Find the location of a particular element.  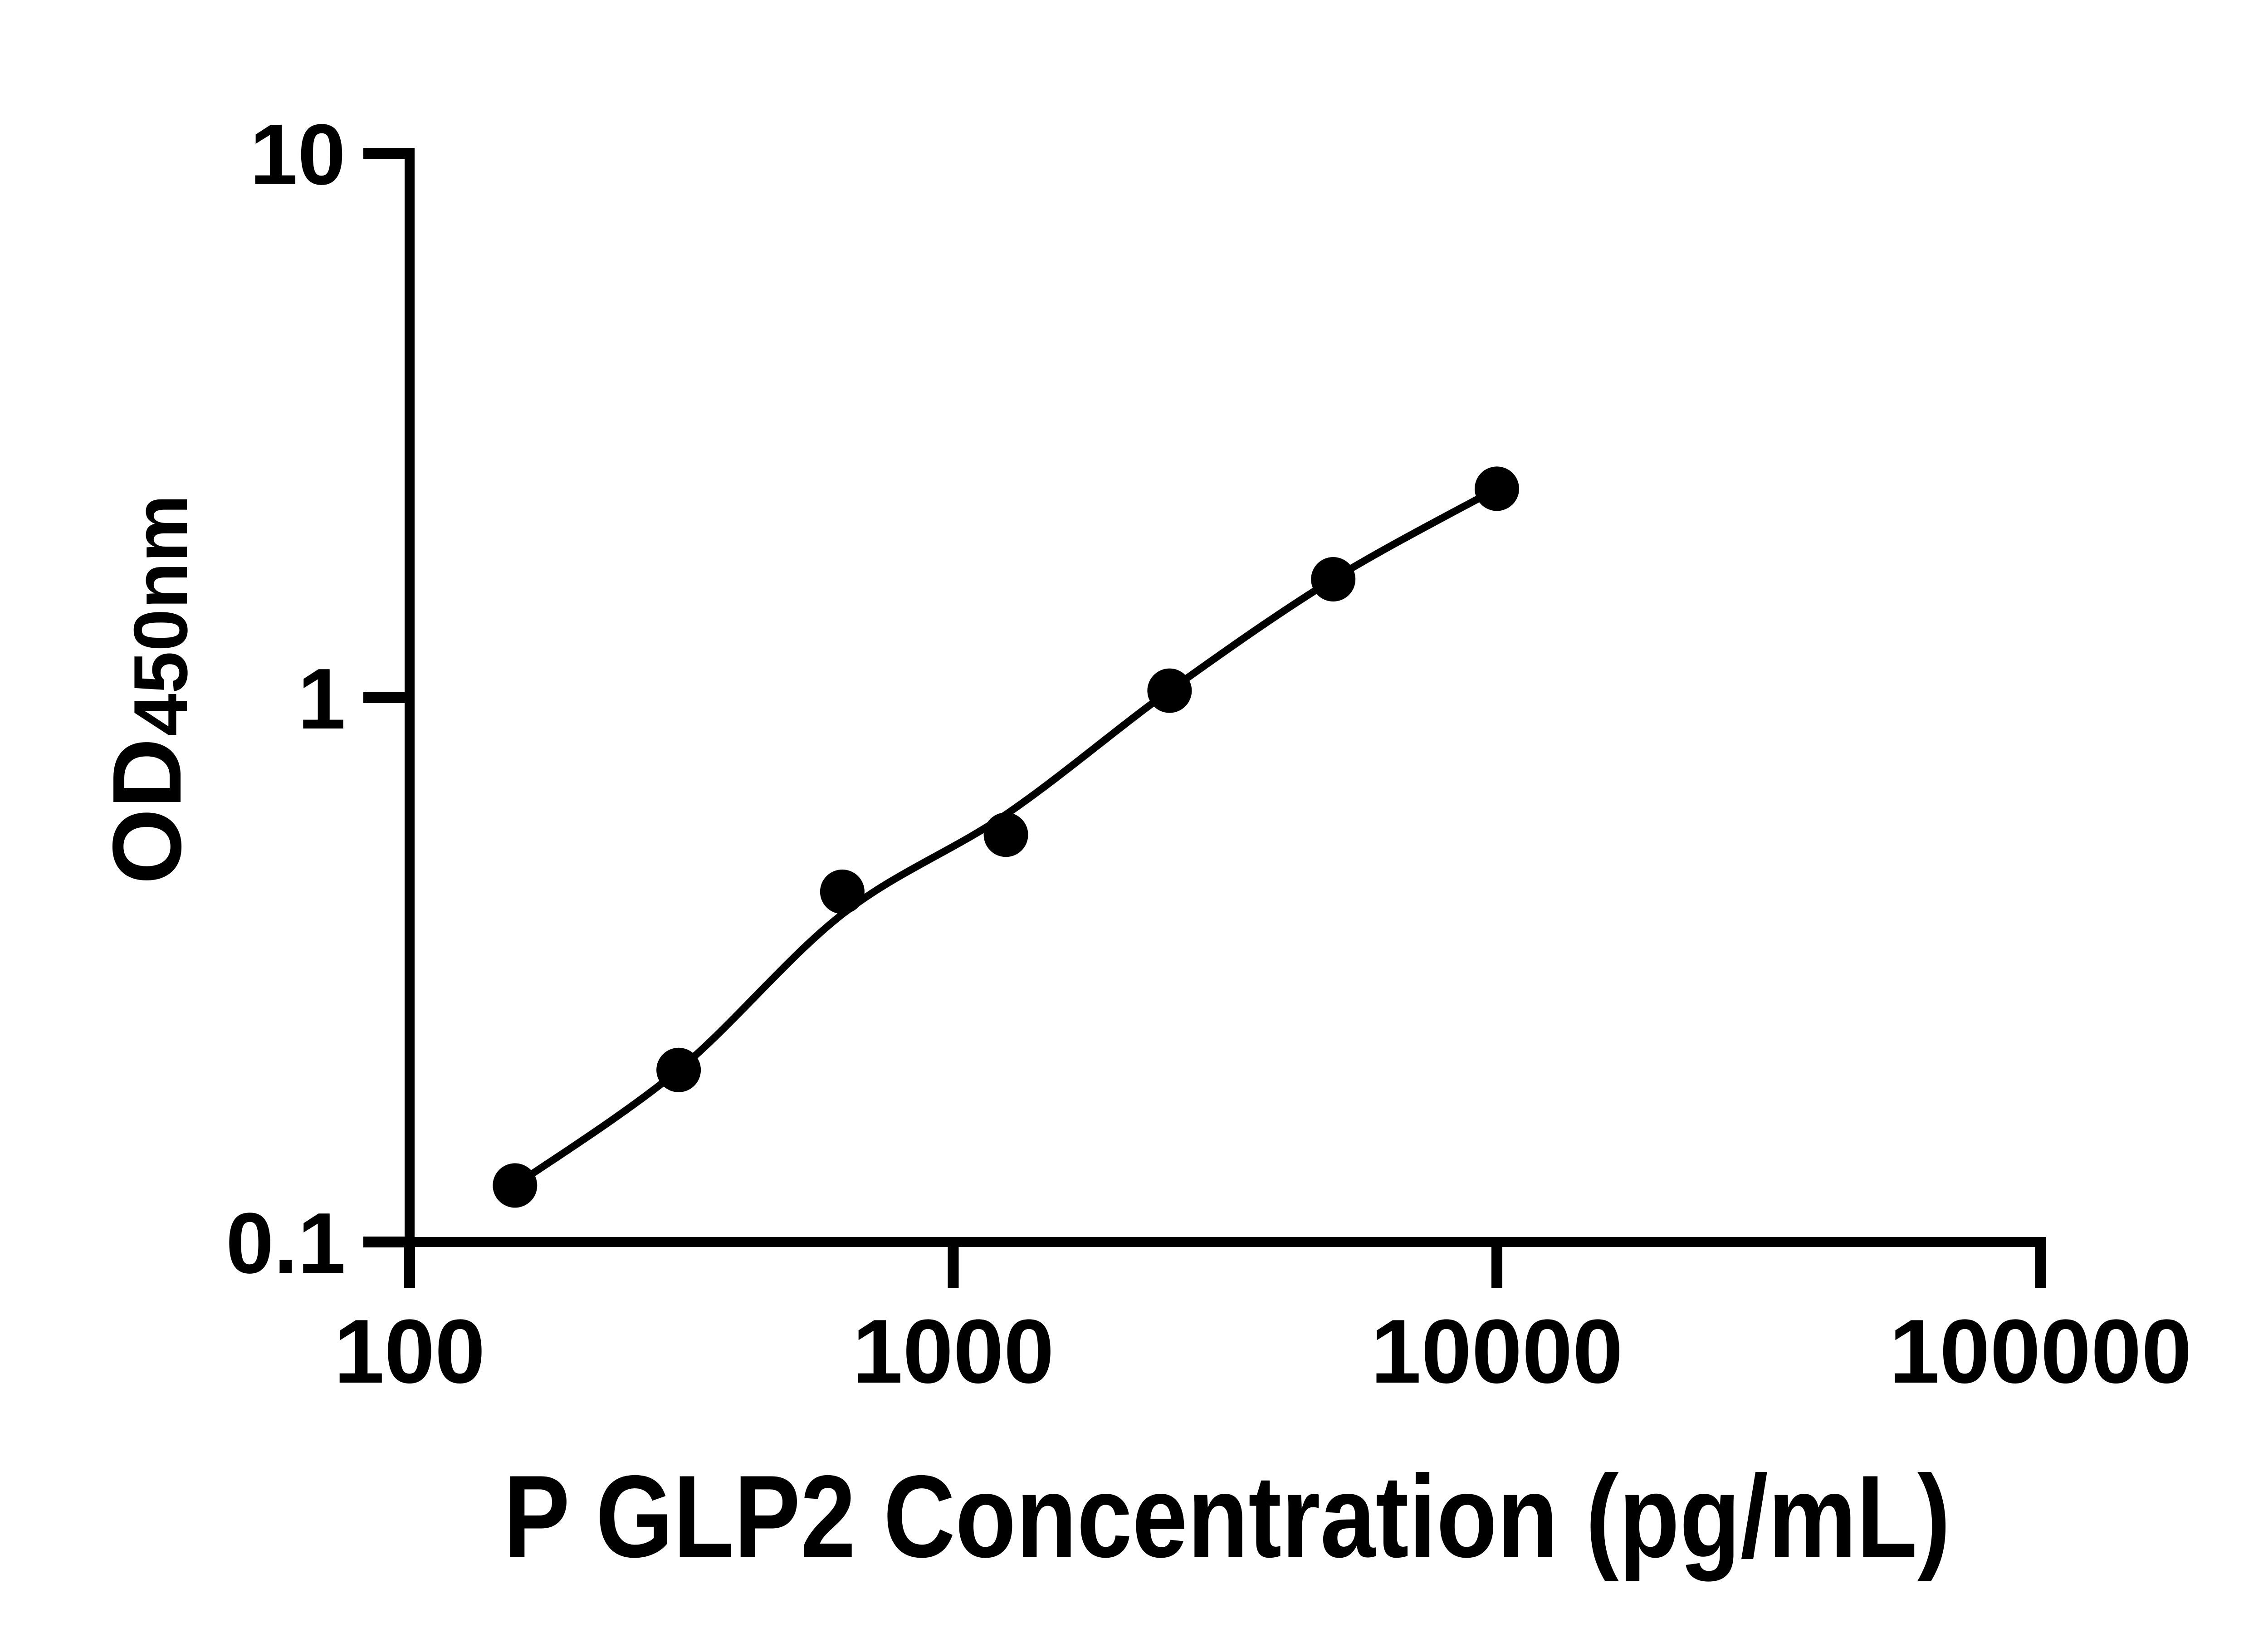

y-tick-label: 1 is located at coordinates (322, 699).